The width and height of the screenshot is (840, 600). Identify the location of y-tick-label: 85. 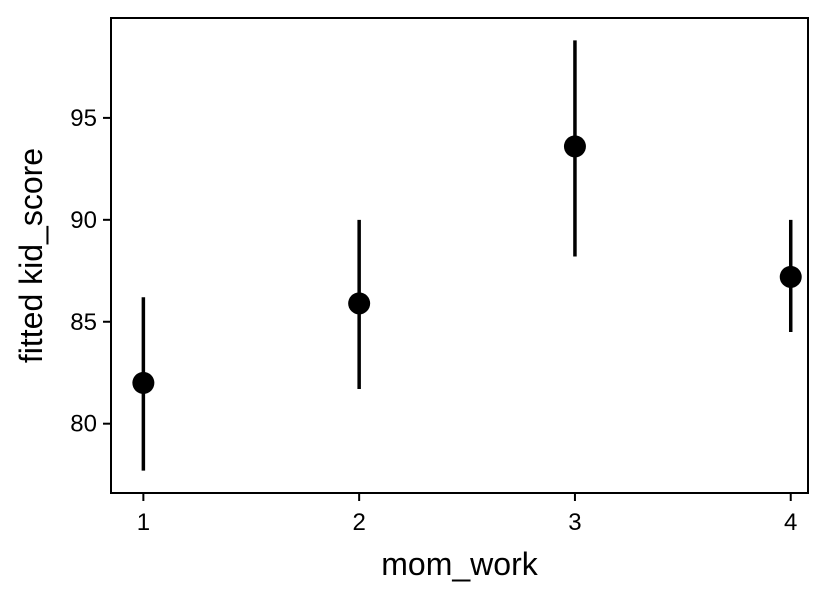
(83, 322).